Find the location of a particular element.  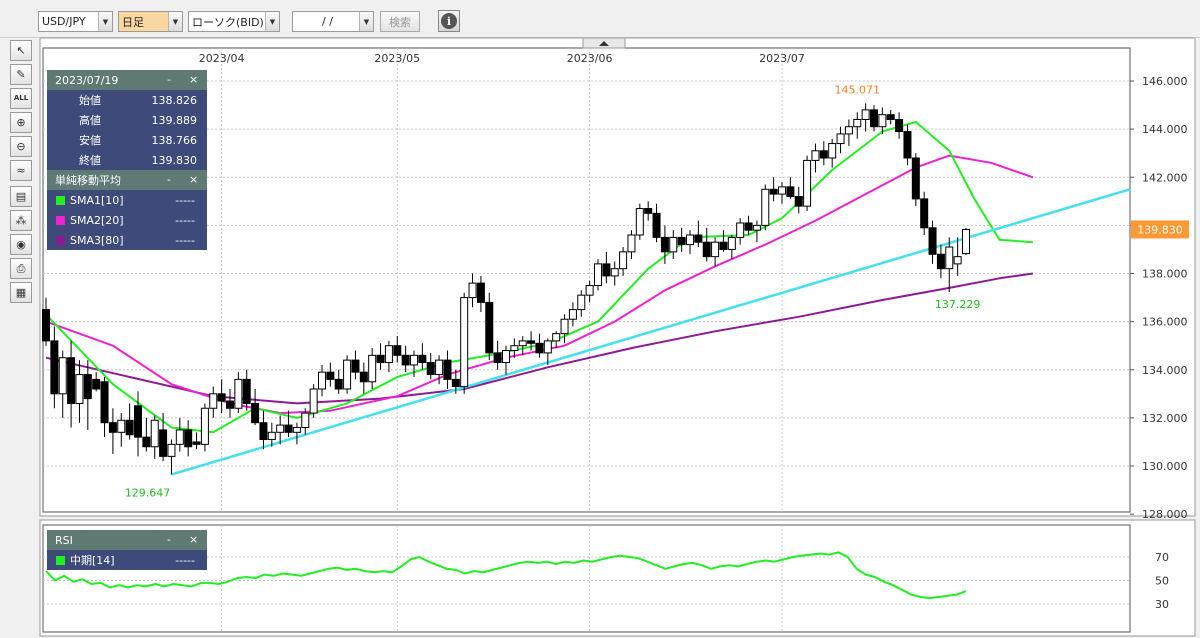

price-annotation: 137.229 is located at coordinates (958, 304).